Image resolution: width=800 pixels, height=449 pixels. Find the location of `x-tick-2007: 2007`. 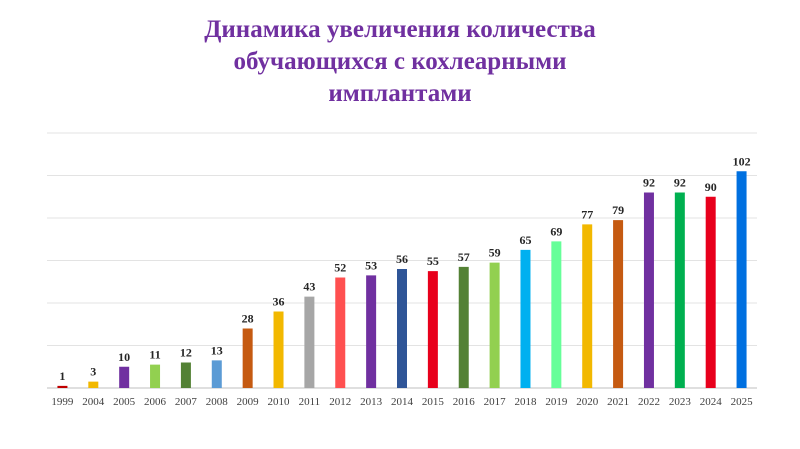

x-tick-2007: 2007 is located at coordinates (186, 402).